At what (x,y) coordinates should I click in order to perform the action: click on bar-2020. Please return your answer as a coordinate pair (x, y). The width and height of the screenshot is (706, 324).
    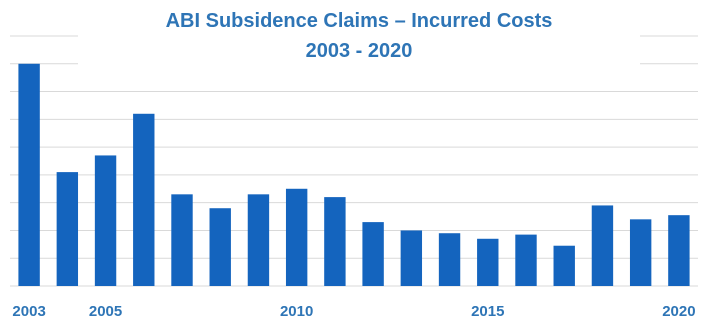
    Looking at the image, I should click on (679, 250).